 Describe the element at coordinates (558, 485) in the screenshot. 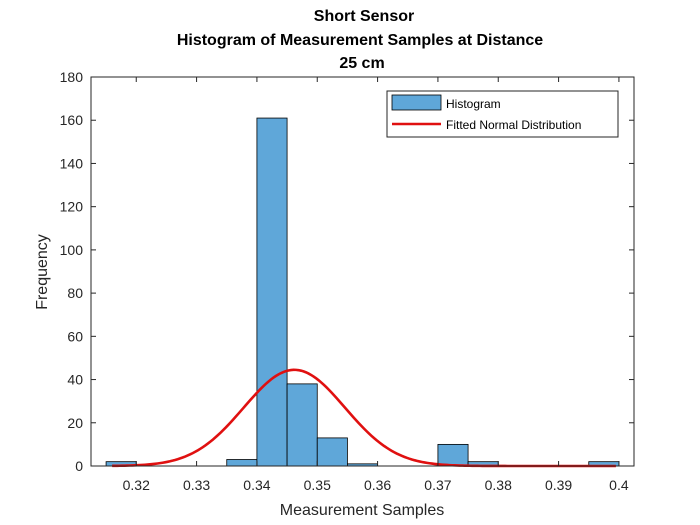

I see `x-tick-label: 0.39` at that location.